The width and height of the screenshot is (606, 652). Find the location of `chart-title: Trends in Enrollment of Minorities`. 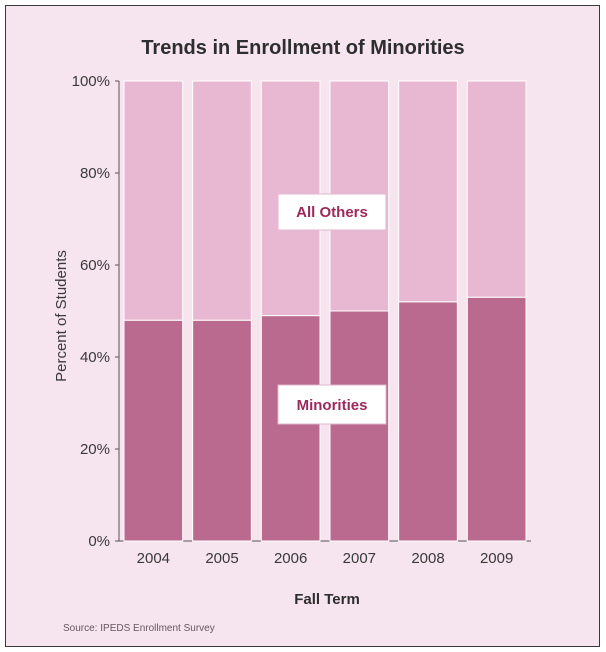

chart-title: Trends in Enrollment of Minorities is located at coordinates (302, 48).